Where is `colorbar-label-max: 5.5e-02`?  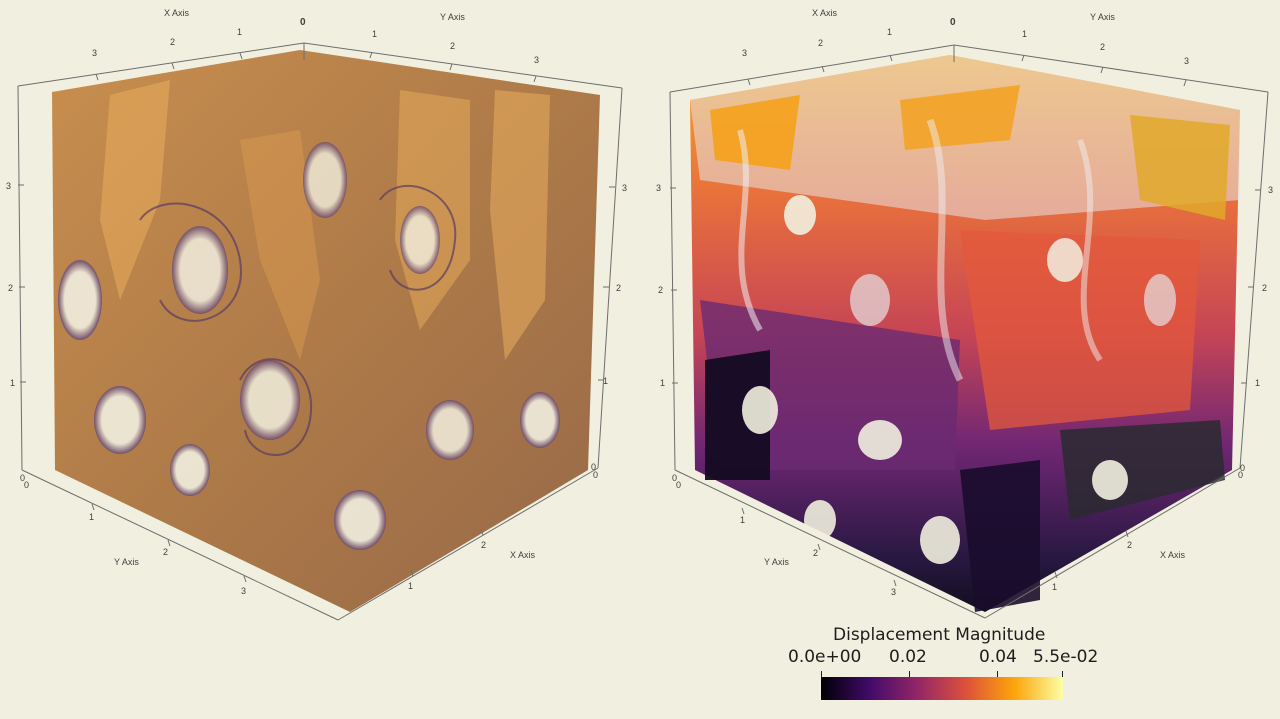
colorbar-label-max: 5.5e-02 is located at coordinates (1066, 657).